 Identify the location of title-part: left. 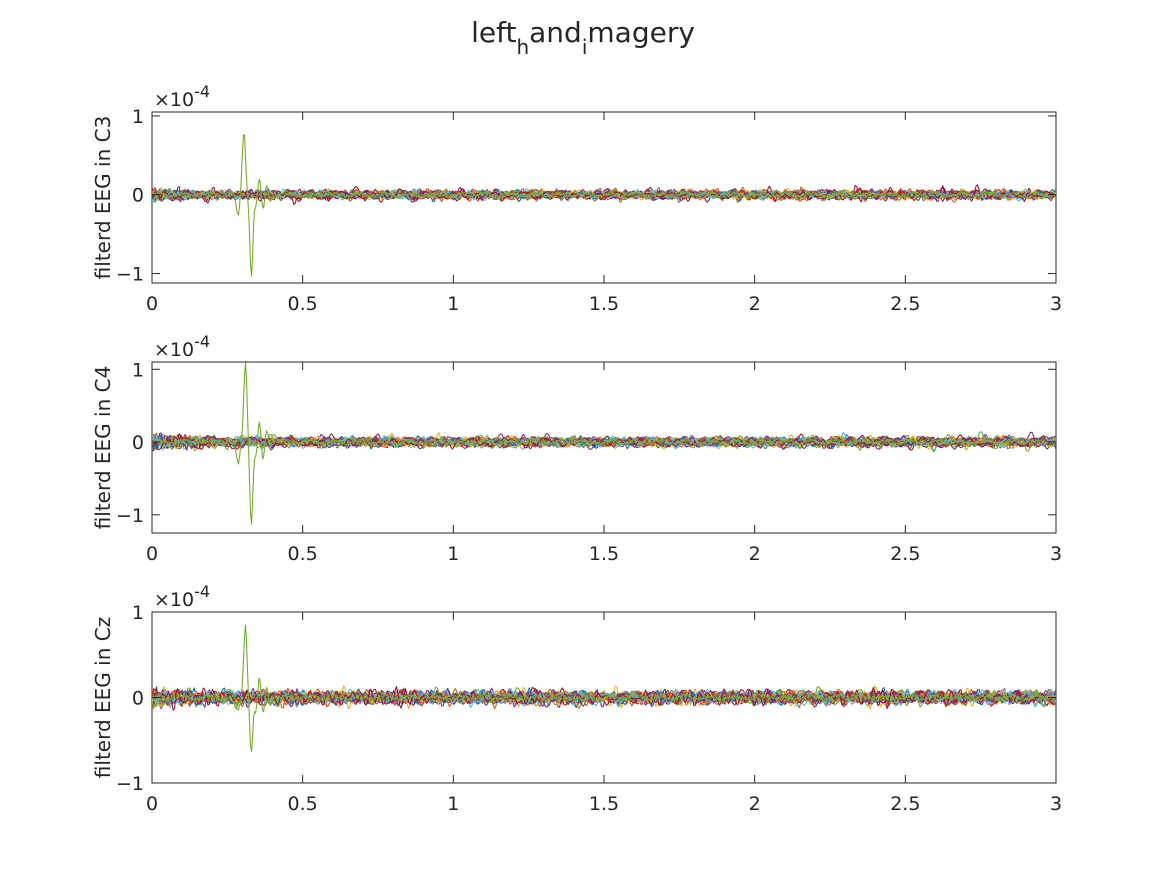
(493, 32).